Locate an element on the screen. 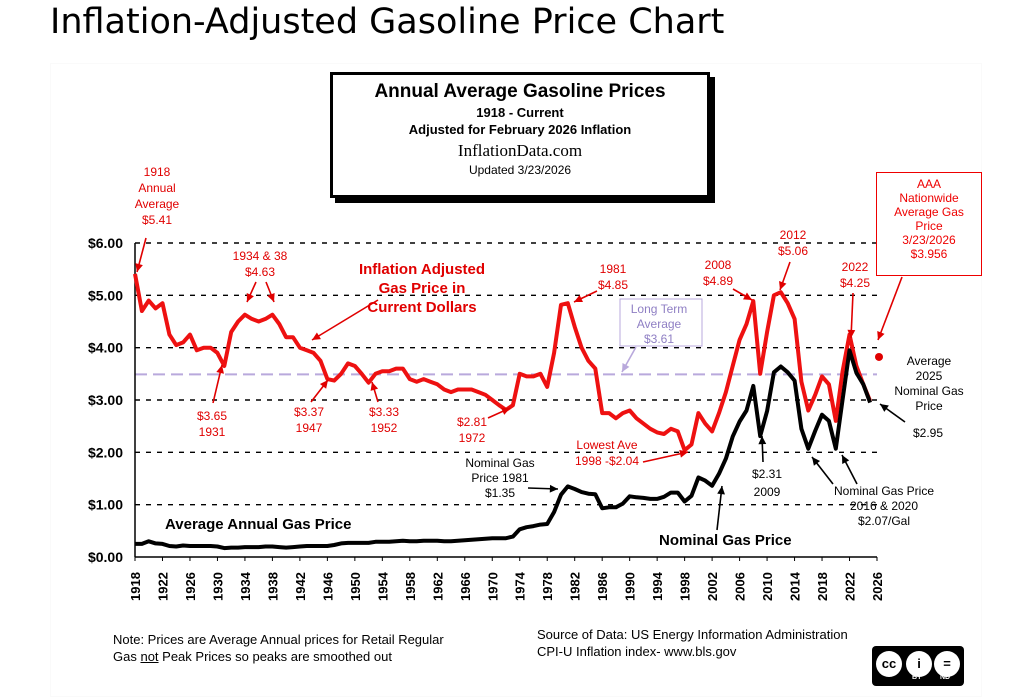  annotation-nominal-1981: $1.35 is located at coordinates (500, 493).